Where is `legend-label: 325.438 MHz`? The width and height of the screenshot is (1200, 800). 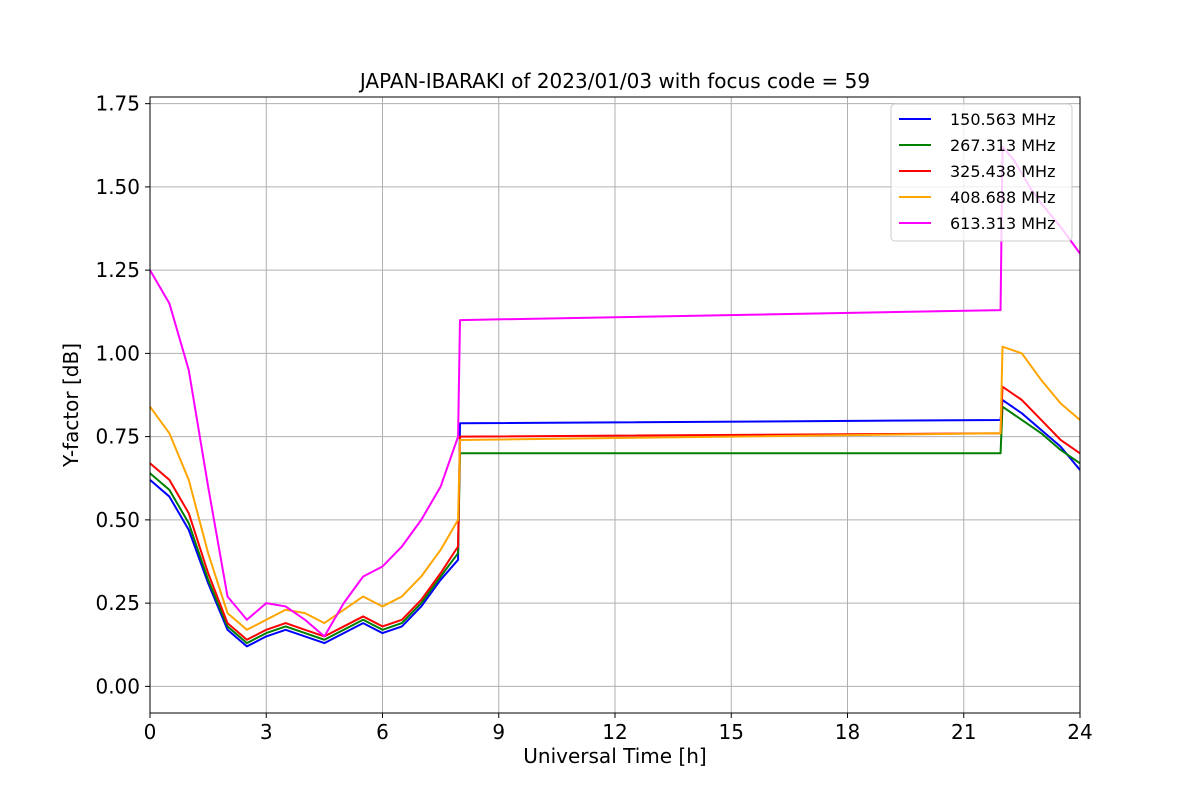 legend-label: 325.438 MHz is located at coordinates (1002, 171).